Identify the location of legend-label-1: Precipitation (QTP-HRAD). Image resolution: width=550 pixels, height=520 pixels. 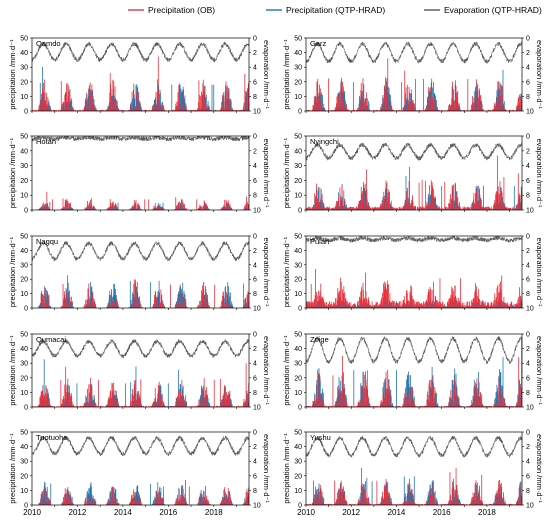
(335, 10).